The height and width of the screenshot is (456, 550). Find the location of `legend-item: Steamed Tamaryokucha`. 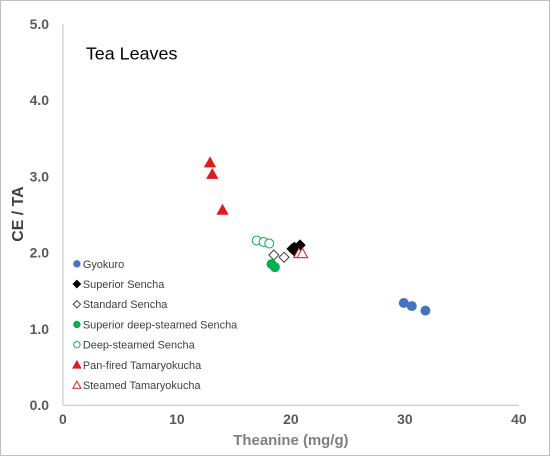

legend-item: Steamed Tamaryokucha is located at coordinates (137, 386).